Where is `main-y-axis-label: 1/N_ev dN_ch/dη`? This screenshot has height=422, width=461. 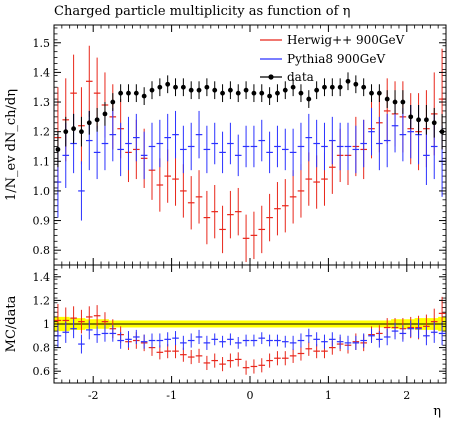
main-y-axis-label: 1/N_ev dN_ch/dη is located at coordinates (11, 145).